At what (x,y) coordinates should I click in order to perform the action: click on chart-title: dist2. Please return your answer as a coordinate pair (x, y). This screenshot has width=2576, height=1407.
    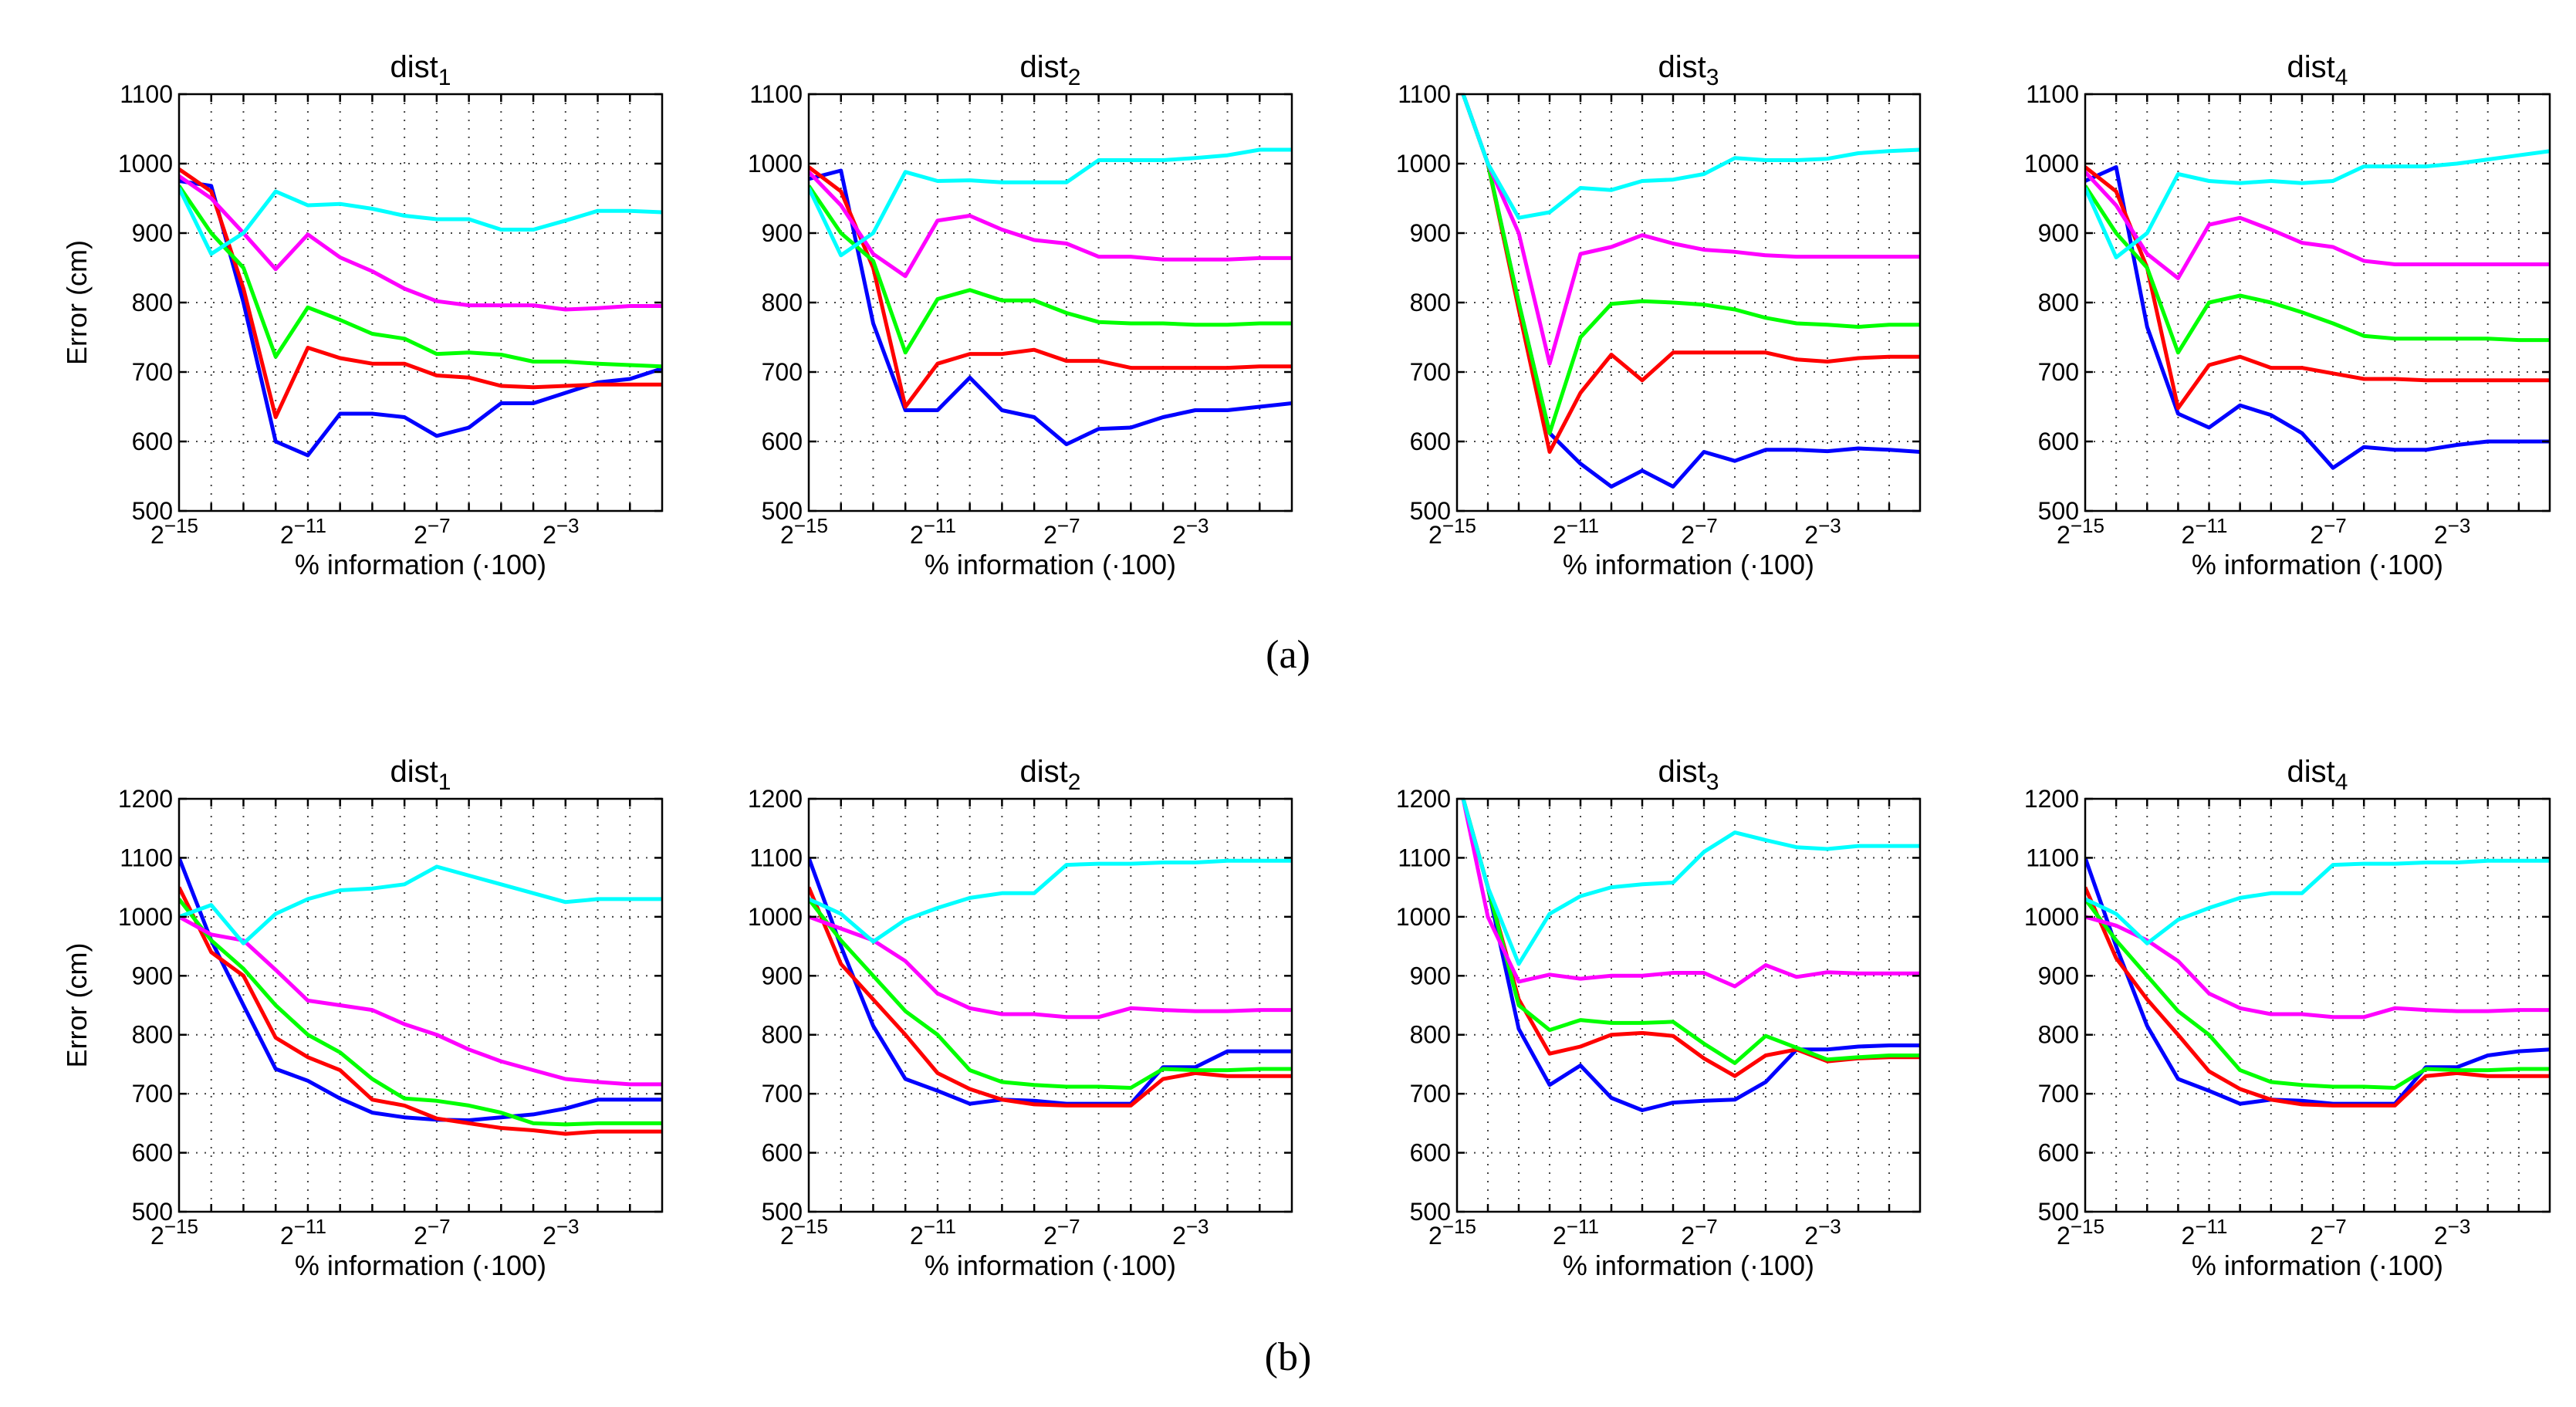
    Looking at the image, I should click on (1050, 70).